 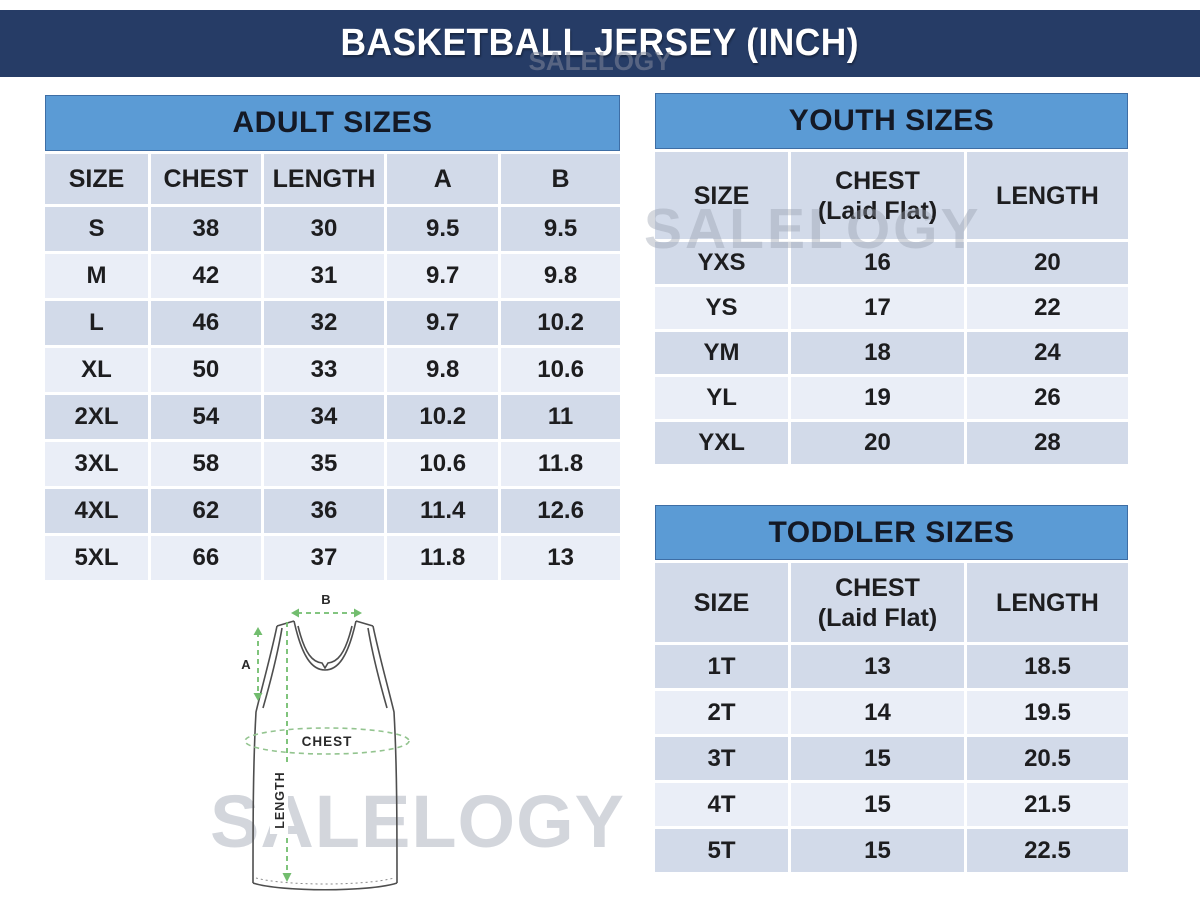 I want to click on label-chest: CHEST, so click(x=327, y=741).